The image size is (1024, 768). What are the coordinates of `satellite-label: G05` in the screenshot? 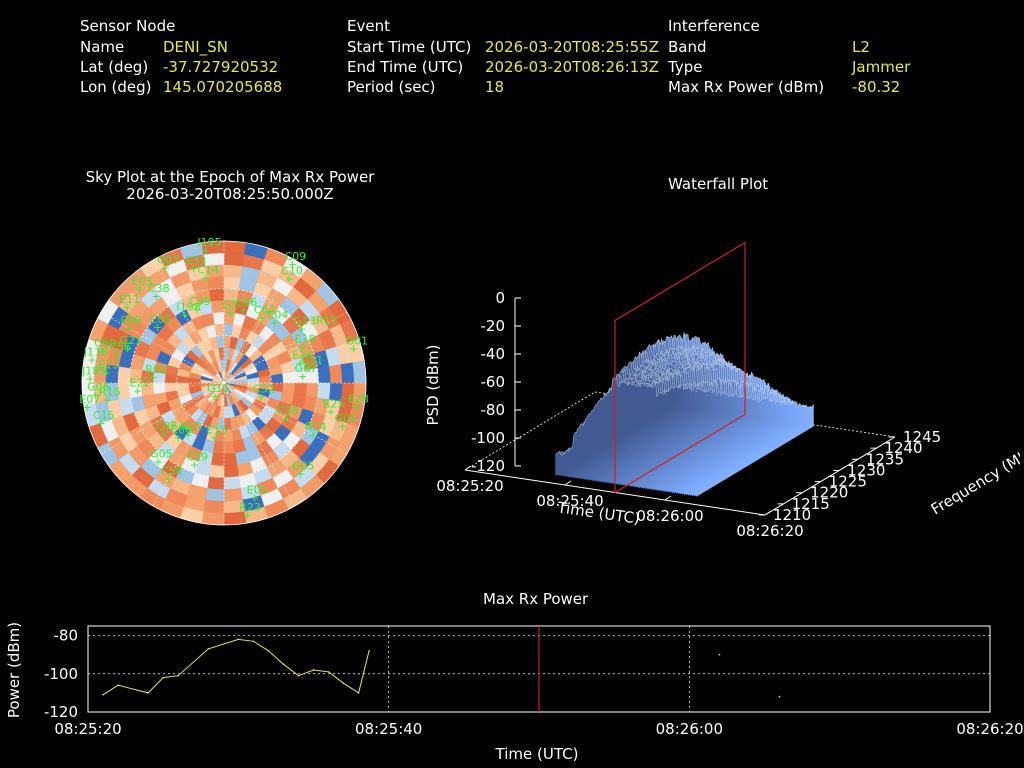 It's located at (303, 466).